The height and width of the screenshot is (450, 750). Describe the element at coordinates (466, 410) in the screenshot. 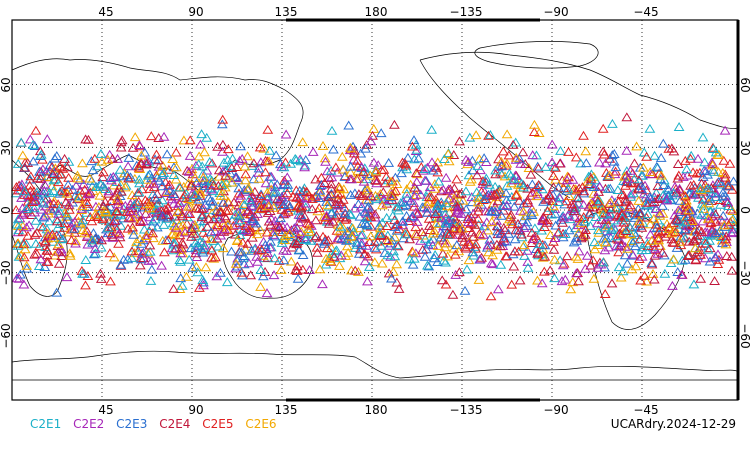

I see `lon-label: −135` at that location.